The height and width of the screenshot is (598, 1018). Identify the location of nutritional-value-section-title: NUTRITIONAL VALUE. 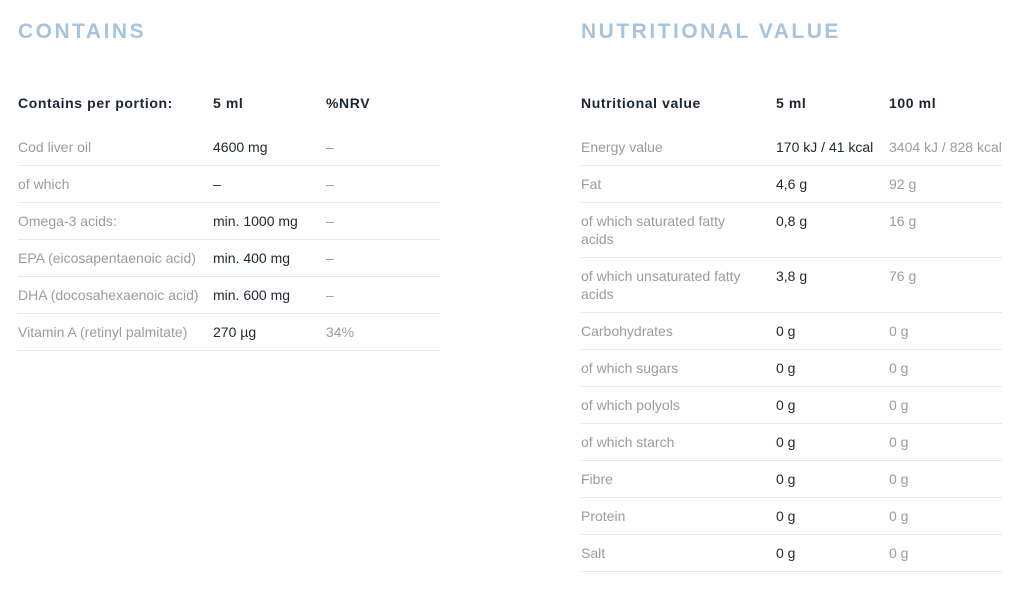
(711, 31).